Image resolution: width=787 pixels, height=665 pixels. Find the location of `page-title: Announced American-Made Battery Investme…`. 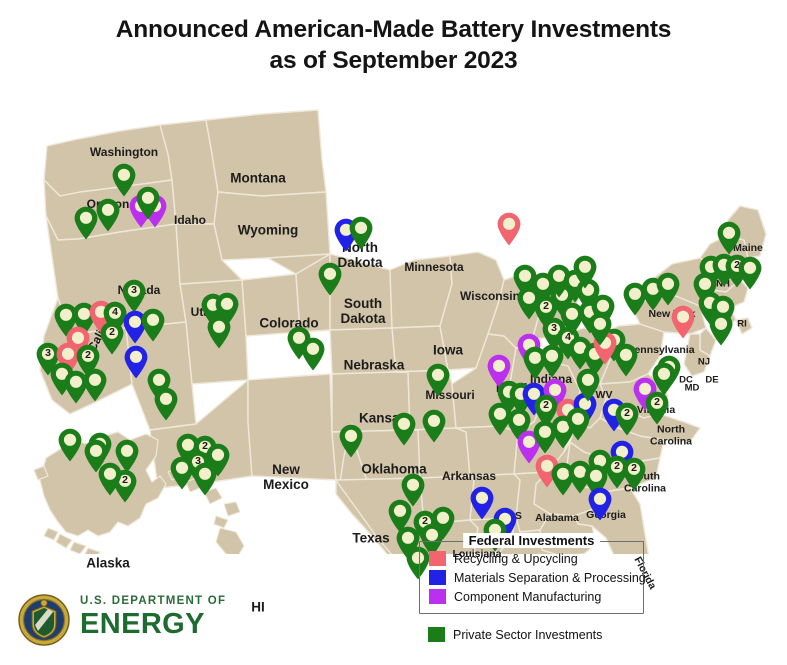

page-title: Announced American-Made Battery Investme… is located at coordinates (393, 45).